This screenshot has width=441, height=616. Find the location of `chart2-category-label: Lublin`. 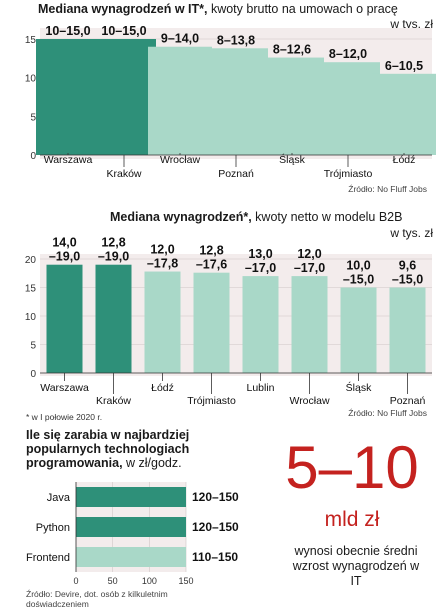

chart2-category-label: Lublin is located at coordinates (260, 388).